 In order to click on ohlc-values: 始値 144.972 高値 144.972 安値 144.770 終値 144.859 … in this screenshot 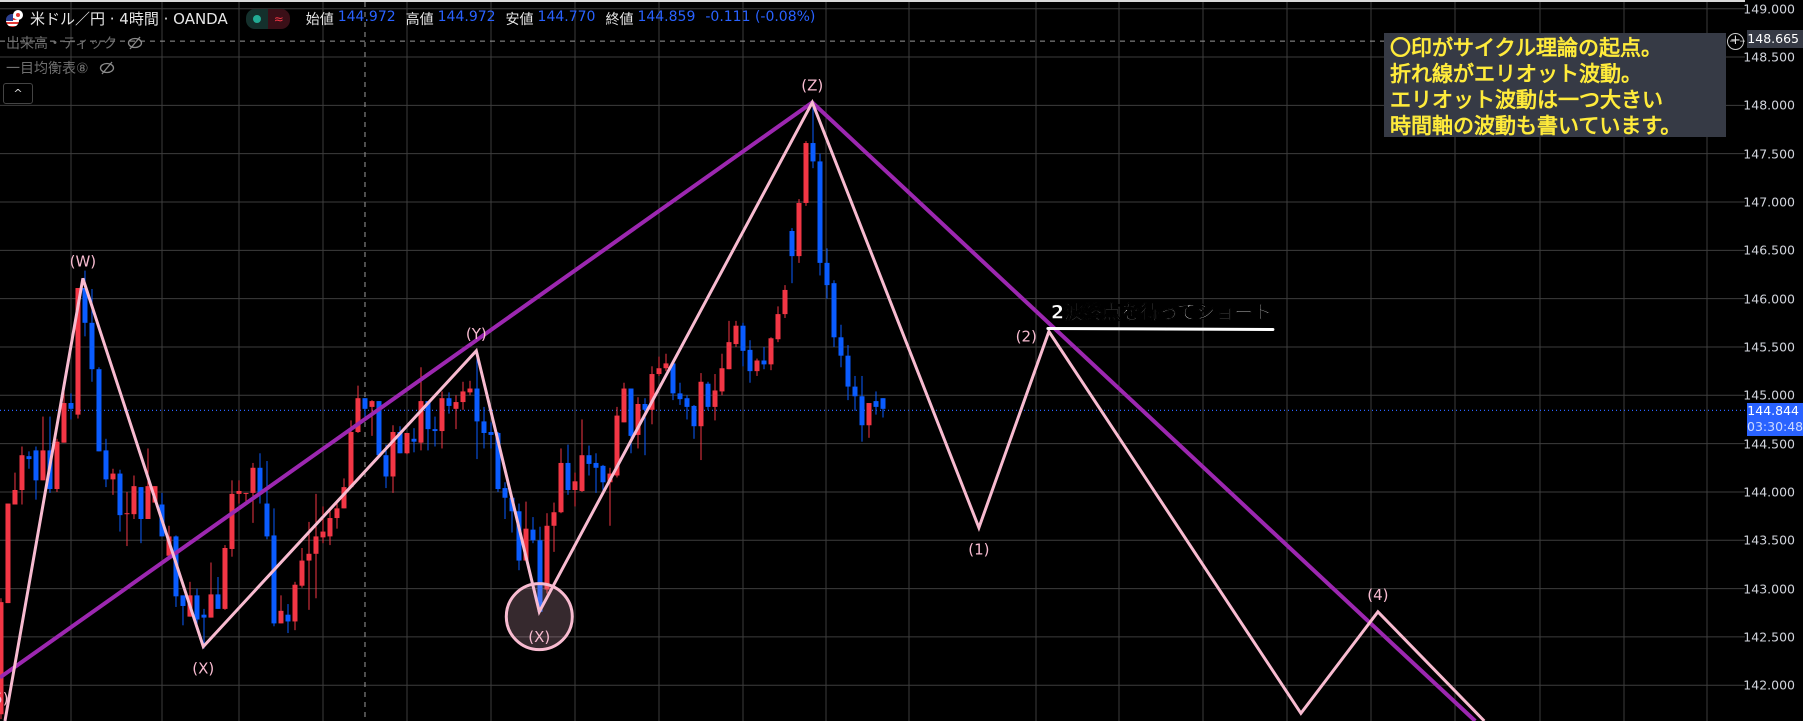, I will do `click(564, 19)`.